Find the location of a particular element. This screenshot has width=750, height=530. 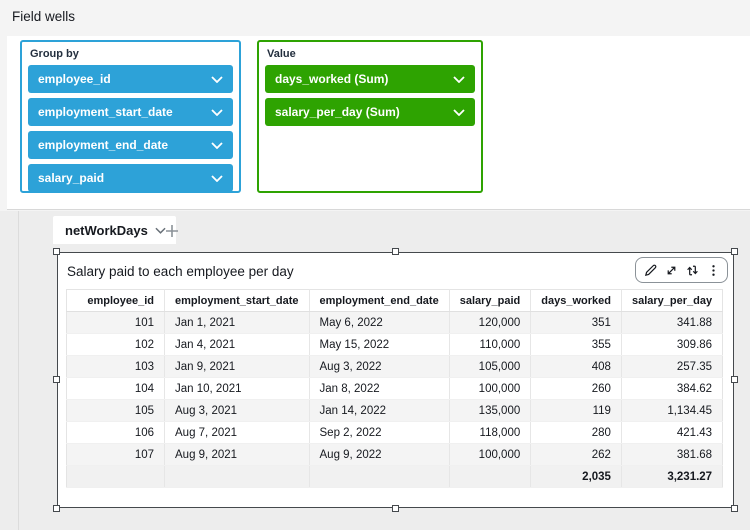

field-pill-days-worked-sum: days_worked (Sum) is located at coordinates (370, 79).